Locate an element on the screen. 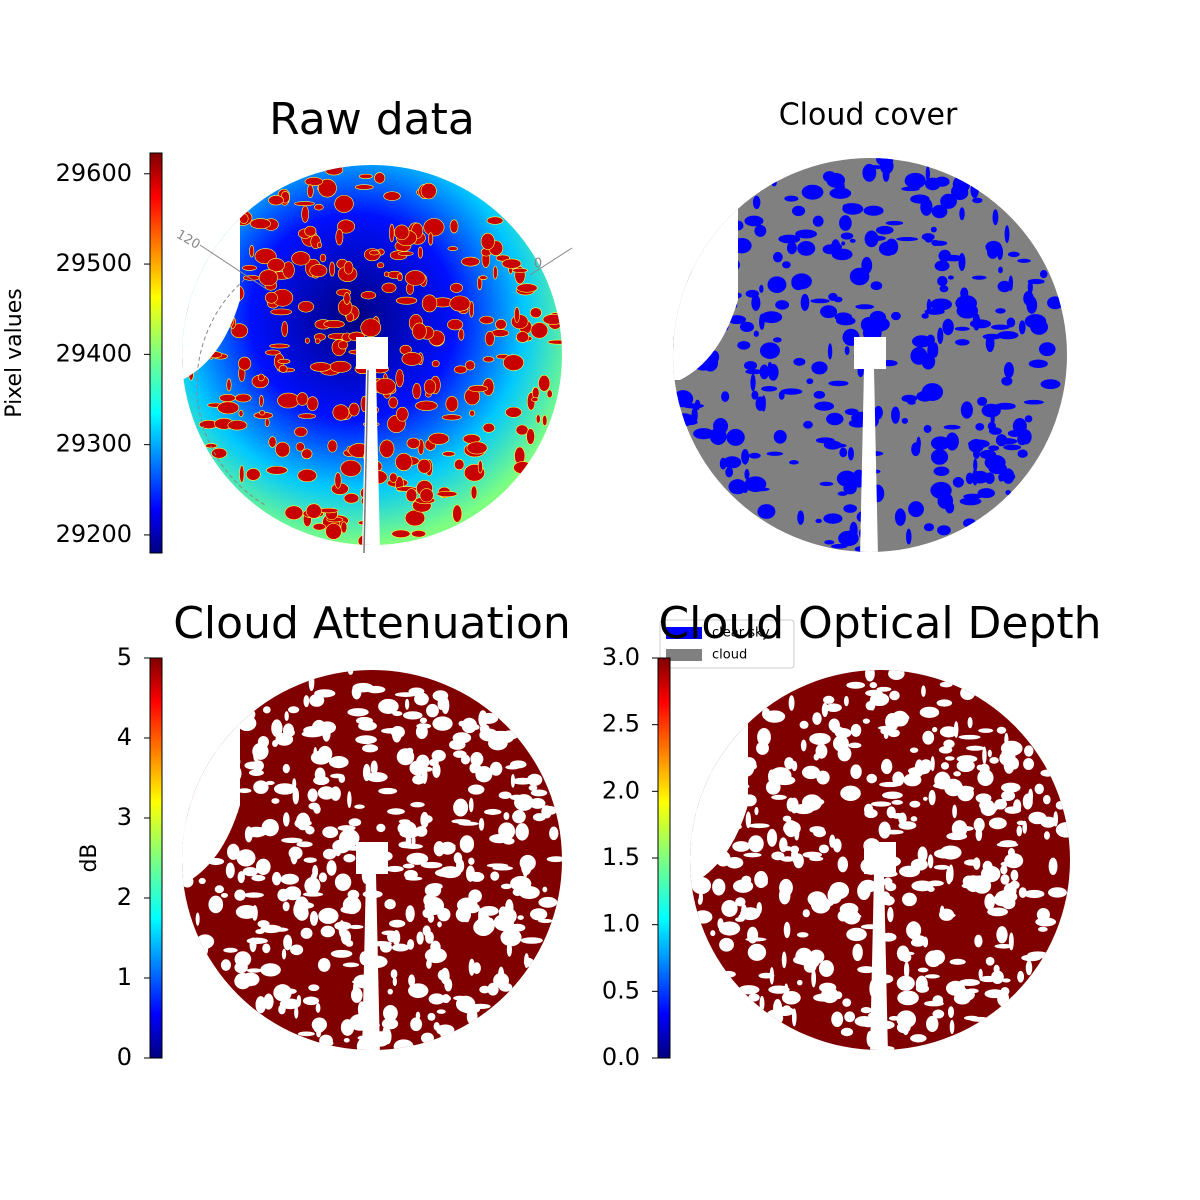  colorbar is located at coordinates (664, 858).